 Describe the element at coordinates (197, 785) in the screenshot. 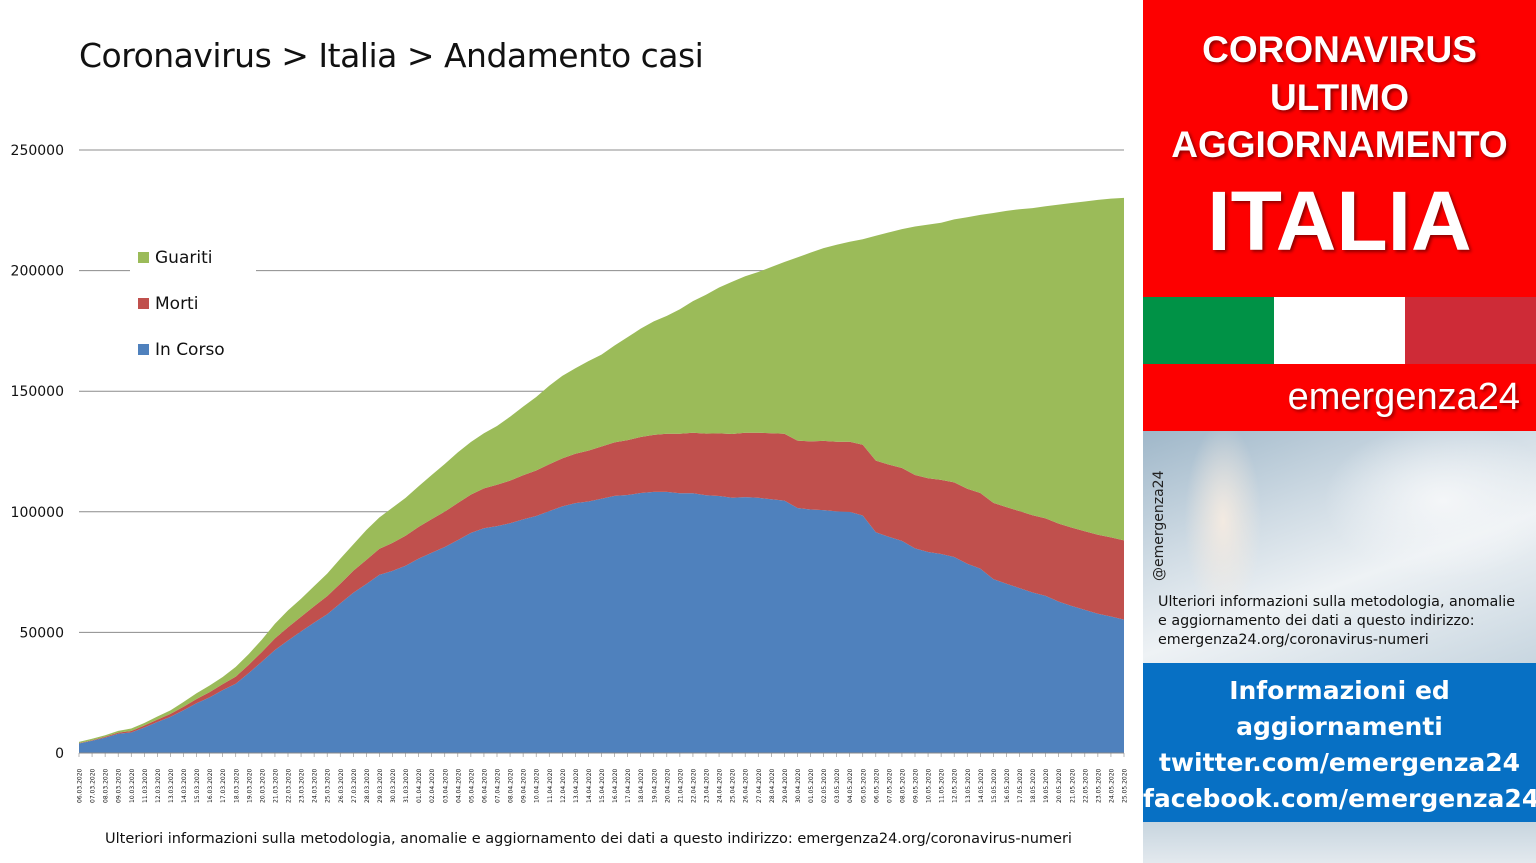

I see `x-tick-label: 15.03.2020` at that location.